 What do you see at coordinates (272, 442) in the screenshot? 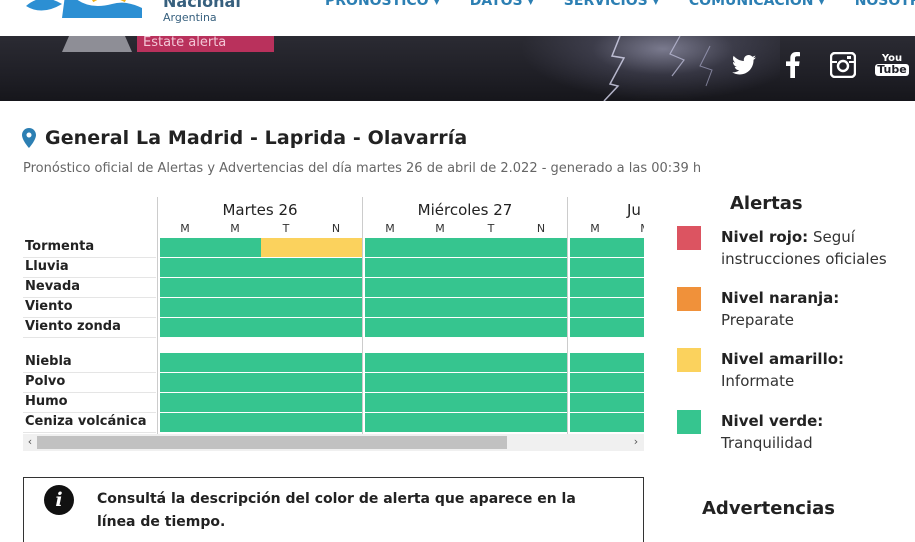
I see `scrollbar-thumb` at bounding box center [272, 442].